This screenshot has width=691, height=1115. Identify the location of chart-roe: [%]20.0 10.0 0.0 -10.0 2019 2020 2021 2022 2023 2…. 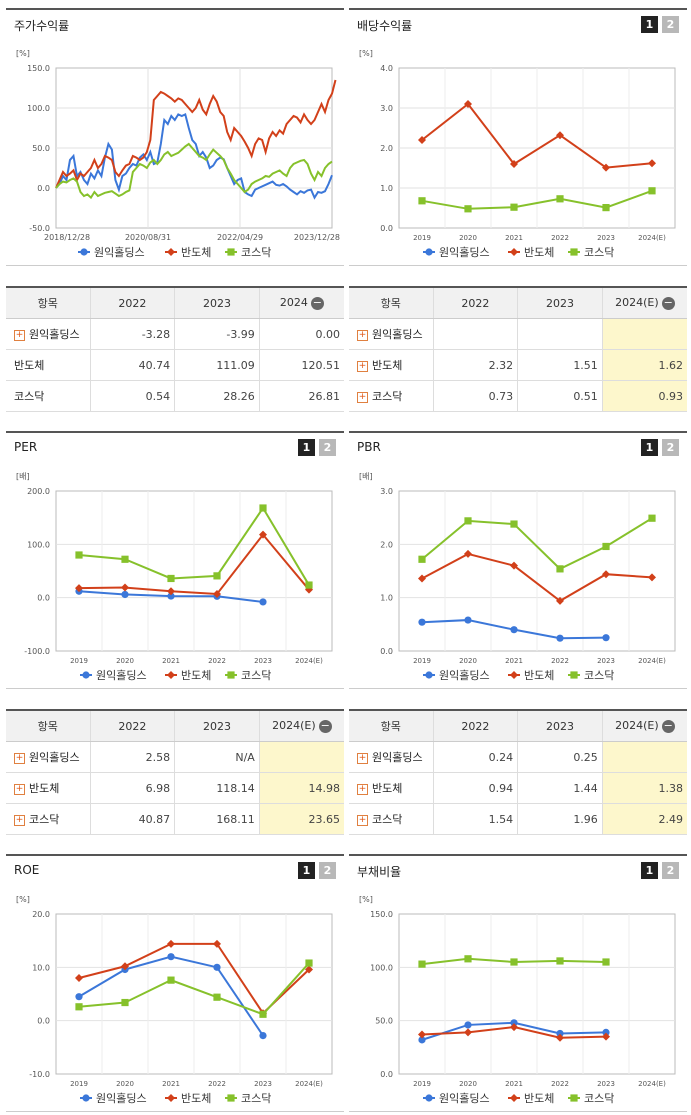
(174, 1000).